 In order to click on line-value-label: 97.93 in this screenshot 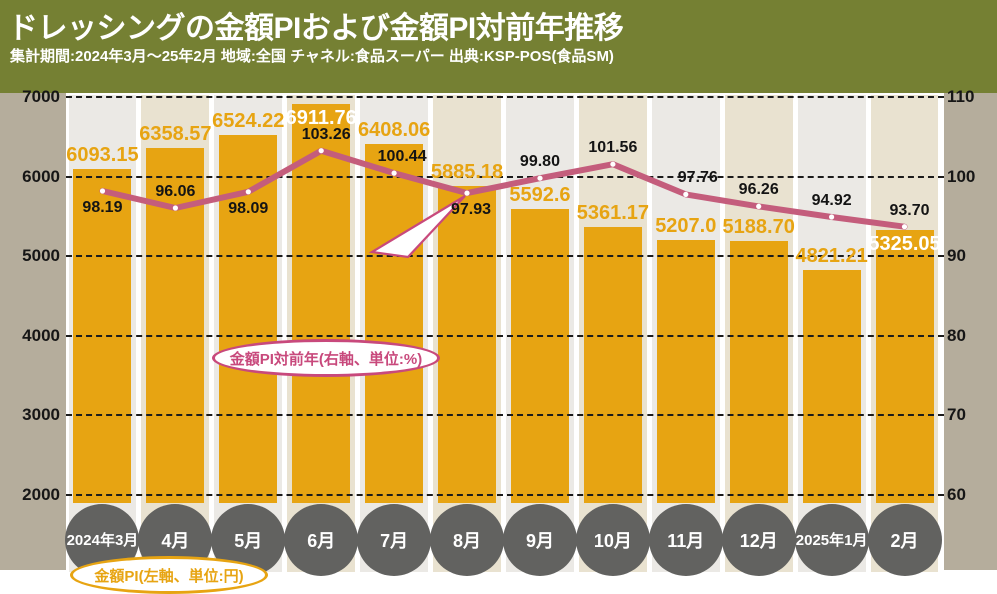, I will do `click(471, 210)`.